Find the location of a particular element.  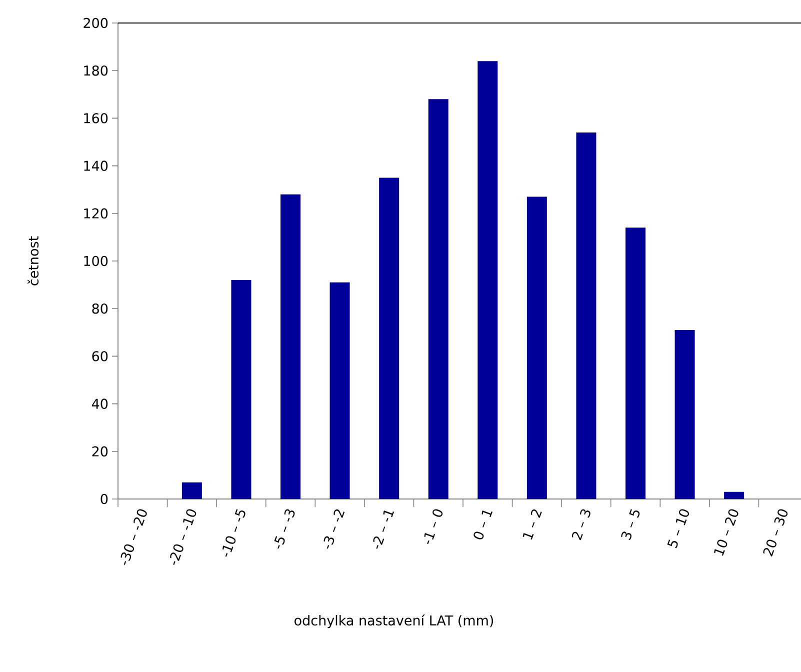

y-tick-label: 100 is located at coordinates (96, 261).